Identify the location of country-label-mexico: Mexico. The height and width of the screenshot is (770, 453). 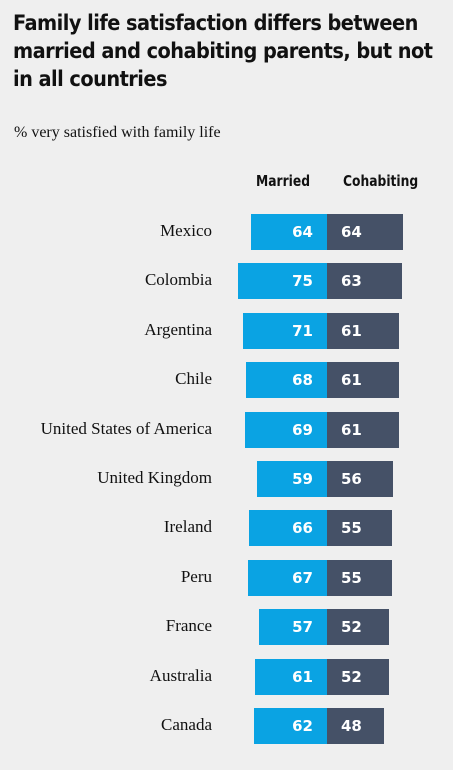
(186, 230).